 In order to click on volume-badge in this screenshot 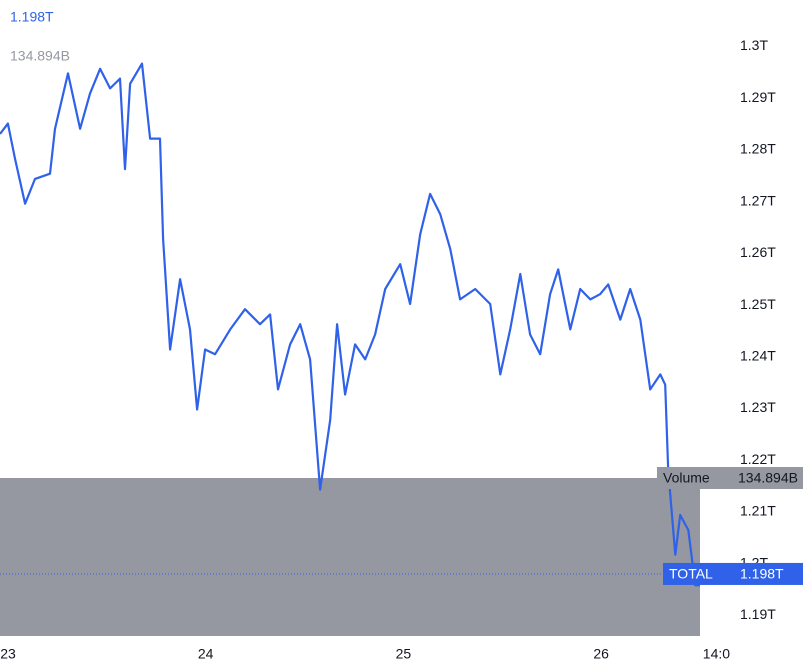, I will do `click(730, 478)`.